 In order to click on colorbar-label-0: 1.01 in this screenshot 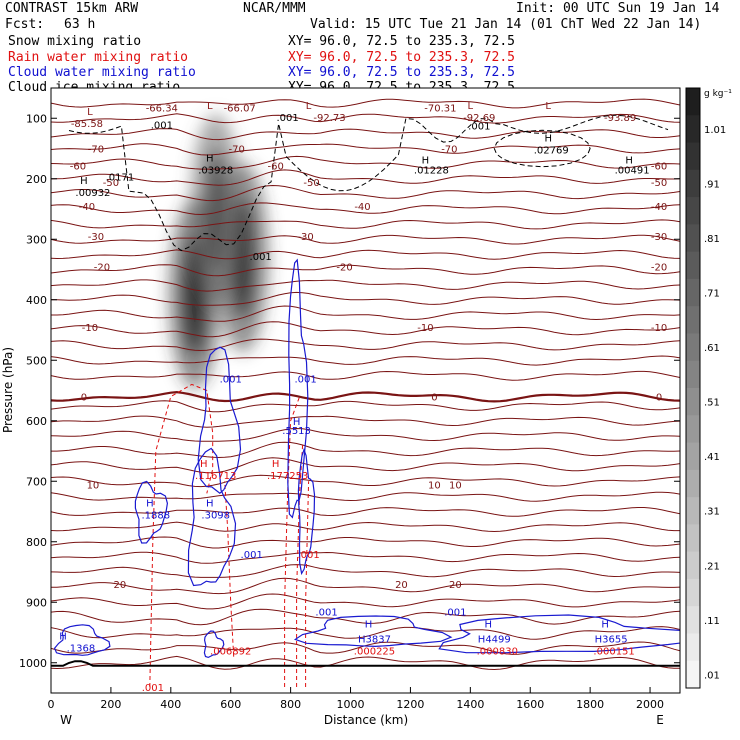, I will do `click(715, 130)`.